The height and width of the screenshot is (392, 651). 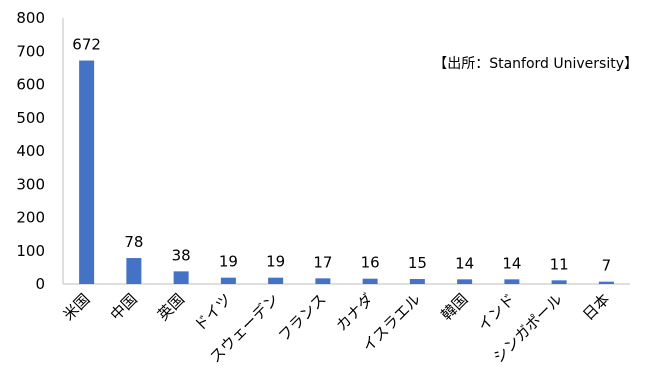 I want to click on category-label: 日本, so click(x=596, y=307).